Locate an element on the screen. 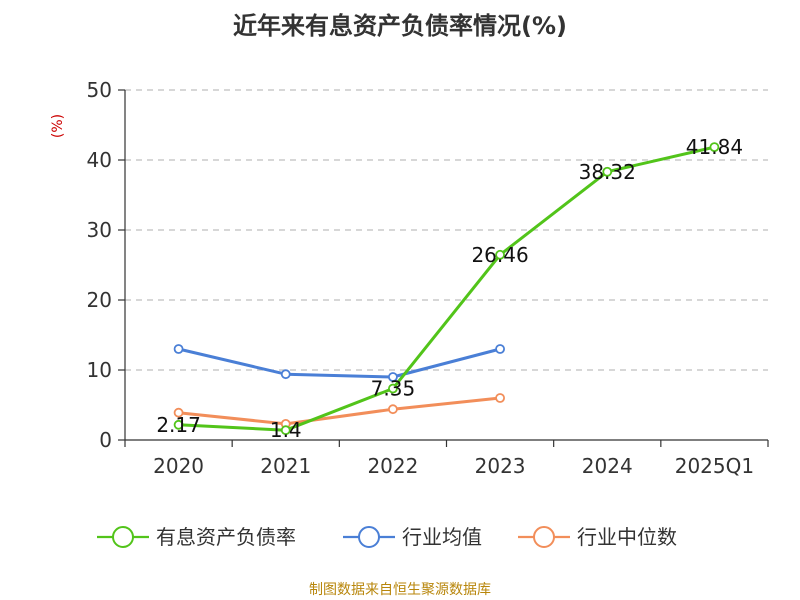 The width and height of the screenshot is (800, 600). y-tick-label: 30 is located at coordinates (99, 230).